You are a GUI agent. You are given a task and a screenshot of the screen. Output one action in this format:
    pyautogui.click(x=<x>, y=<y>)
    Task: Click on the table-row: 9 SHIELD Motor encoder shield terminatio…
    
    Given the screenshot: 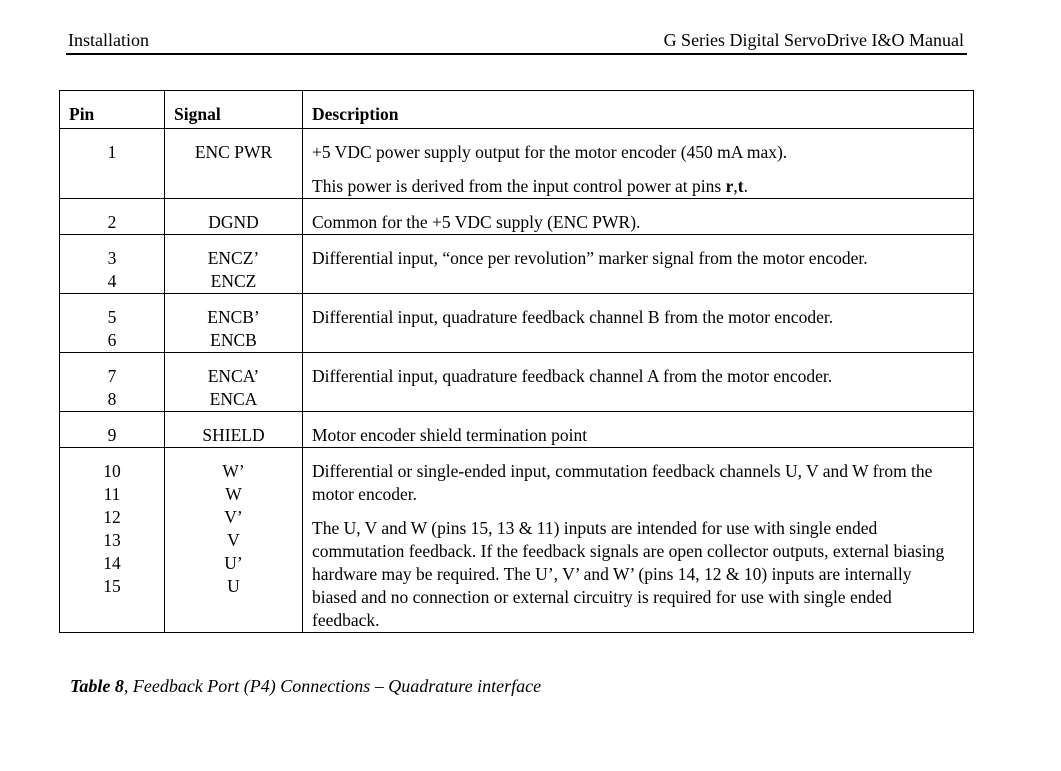 What is the action you would take?
    pyautogui.click(x=516, y=429)
    